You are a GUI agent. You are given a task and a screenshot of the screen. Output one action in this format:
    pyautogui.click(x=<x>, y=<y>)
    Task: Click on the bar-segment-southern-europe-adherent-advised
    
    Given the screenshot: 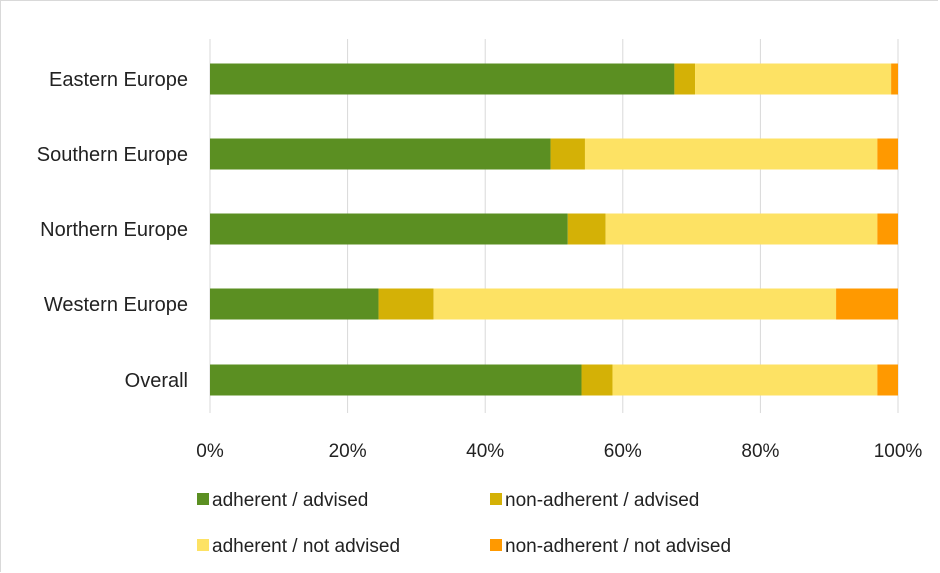 What is the action you would take?
    pyautogui.click(x=380, y=154)
    